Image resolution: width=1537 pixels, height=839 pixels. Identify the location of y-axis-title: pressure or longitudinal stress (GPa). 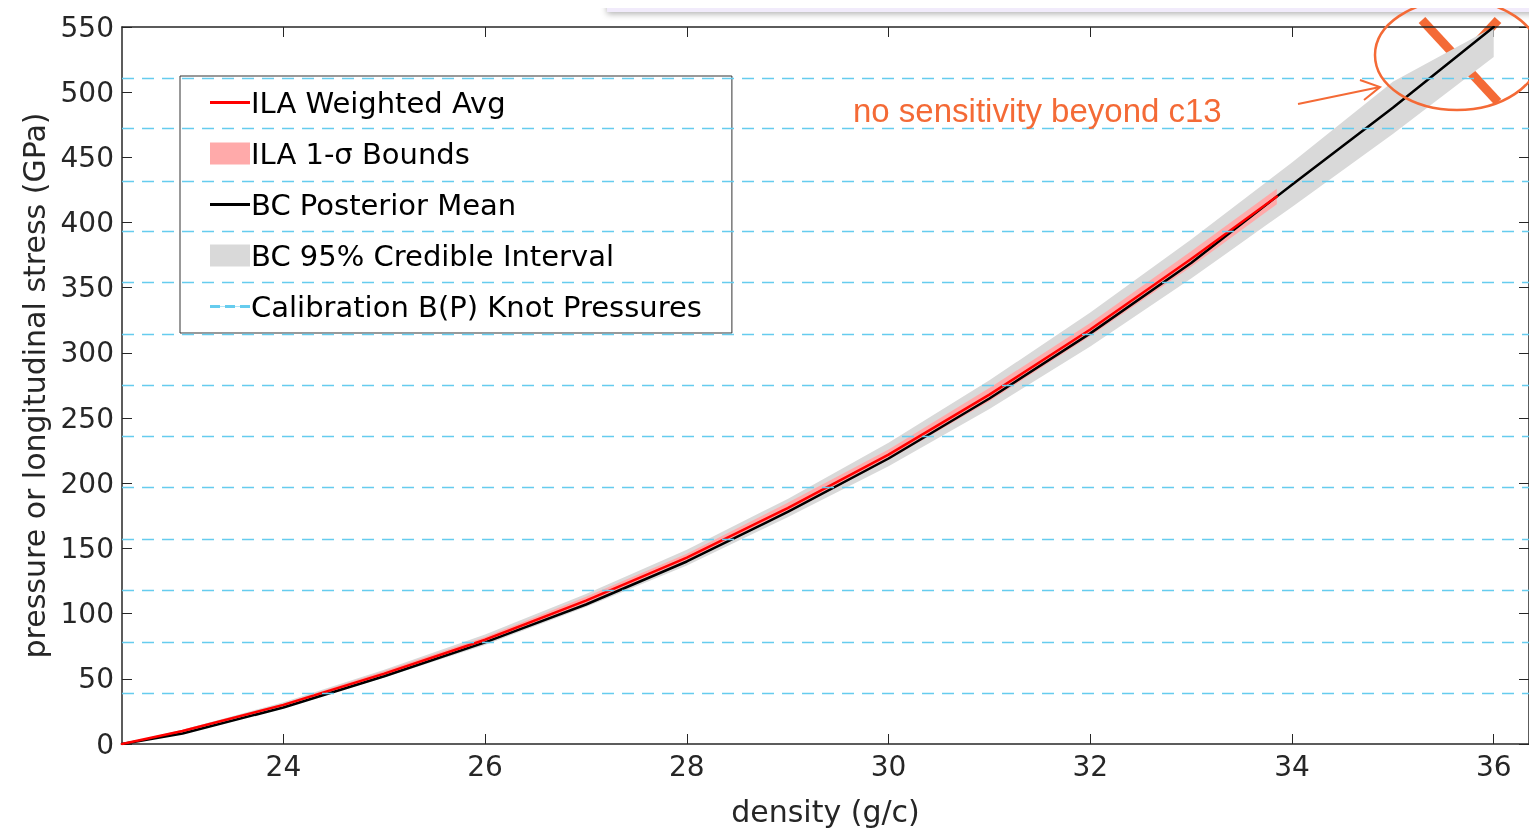
(35, 385).